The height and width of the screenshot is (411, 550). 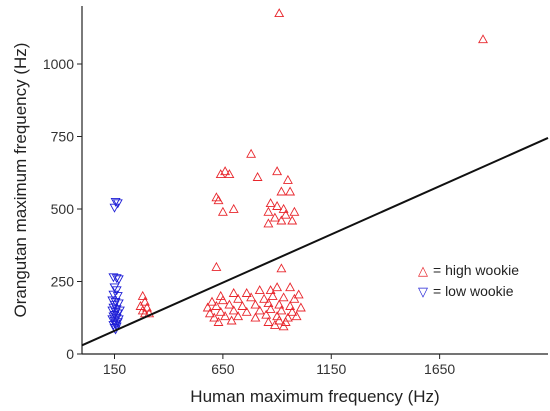 I want to click on legend-label-high: = high wookie, so click(x=476, y=270).